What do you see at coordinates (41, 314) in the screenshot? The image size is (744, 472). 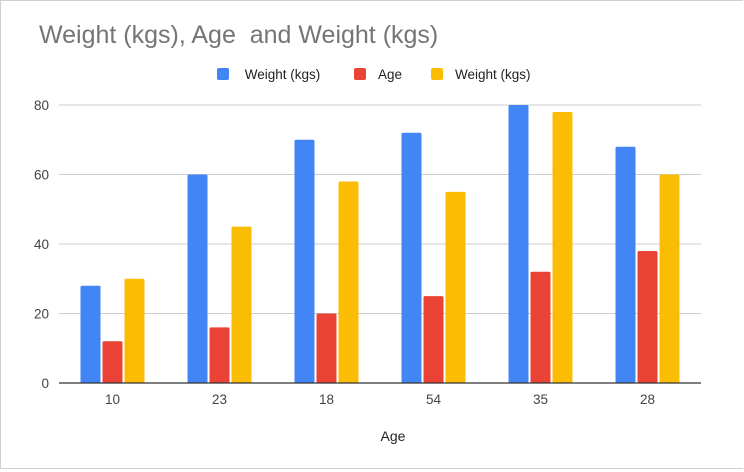 I see `y-tick-label-20: 20` at bounding box center [41, 314].